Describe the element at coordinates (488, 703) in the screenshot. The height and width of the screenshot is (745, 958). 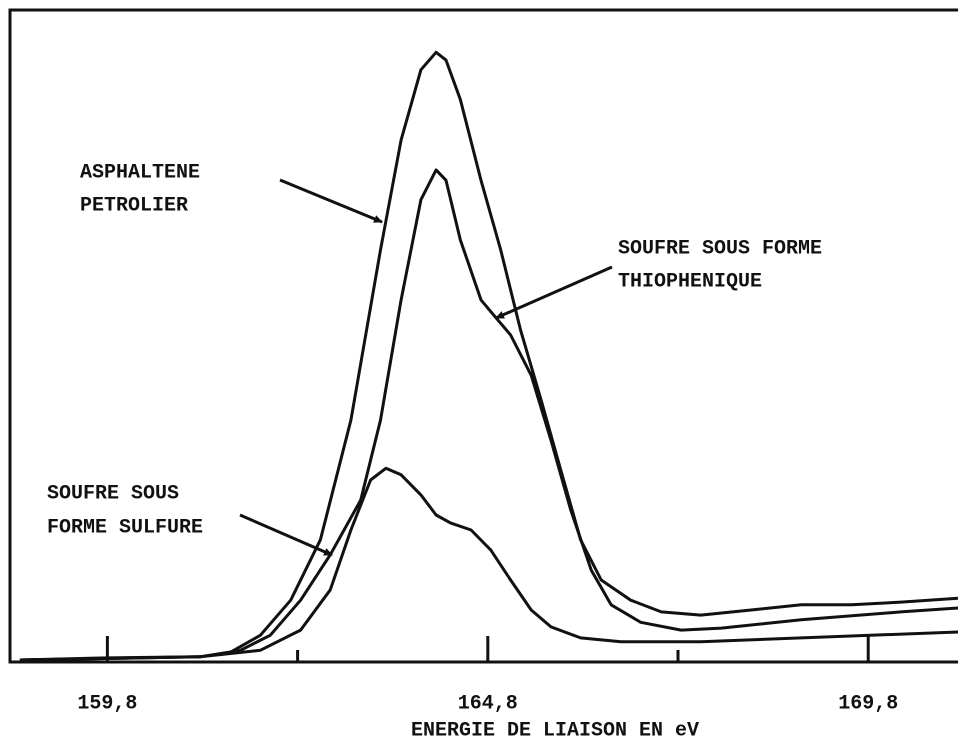
I see `x-tick-label: 164,8` at that location.